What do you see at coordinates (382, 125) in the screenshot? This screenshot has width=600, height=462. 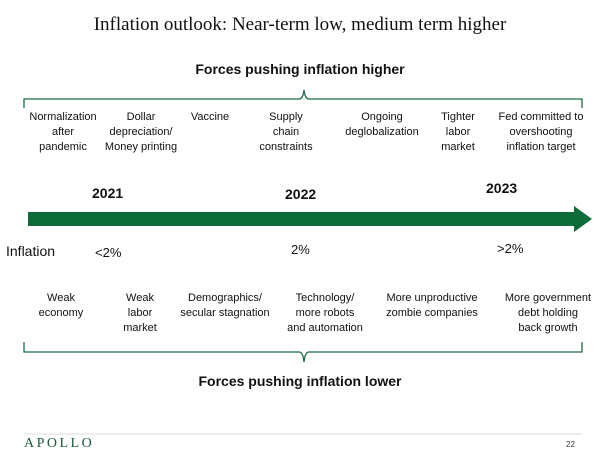 I see `higher-force-5: Ongoing deglobalization` at bounding box center [382, 125].